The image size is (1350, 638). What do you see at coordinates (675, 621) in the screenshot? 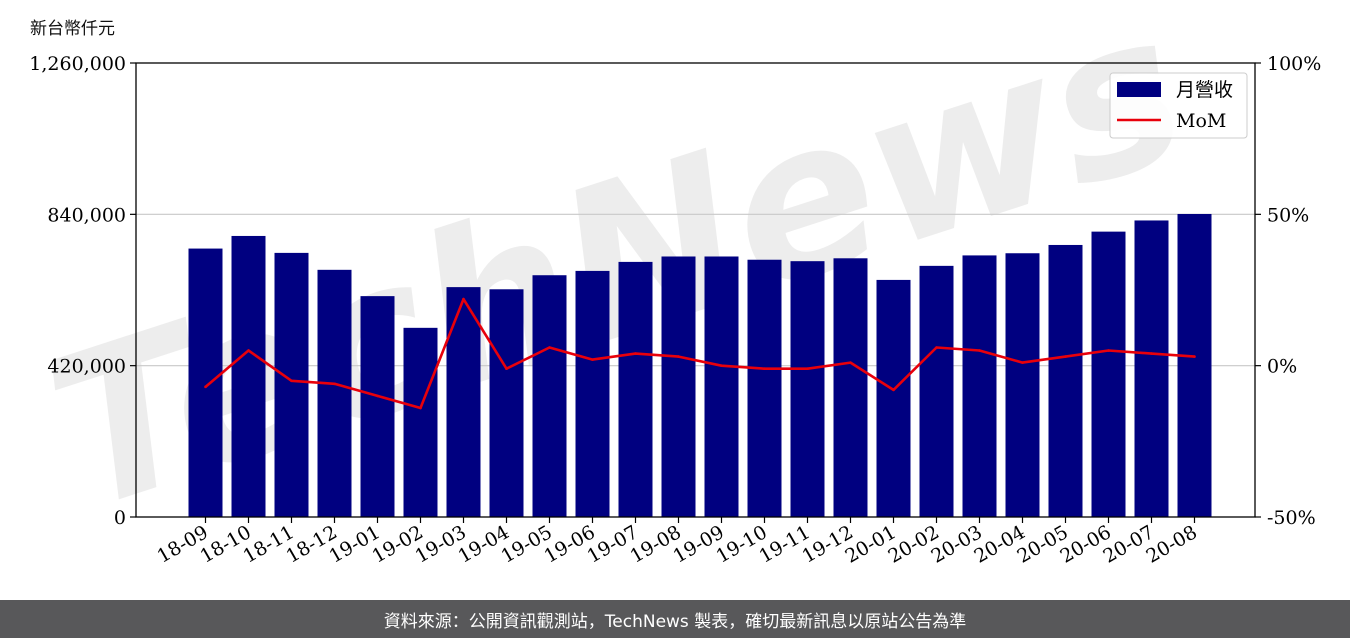
I see `footer-text: 資料來源：公開資訊觀測站，TechNews 製表，確切最新訊息以原站公告為準` at bounding box center [675, 621].